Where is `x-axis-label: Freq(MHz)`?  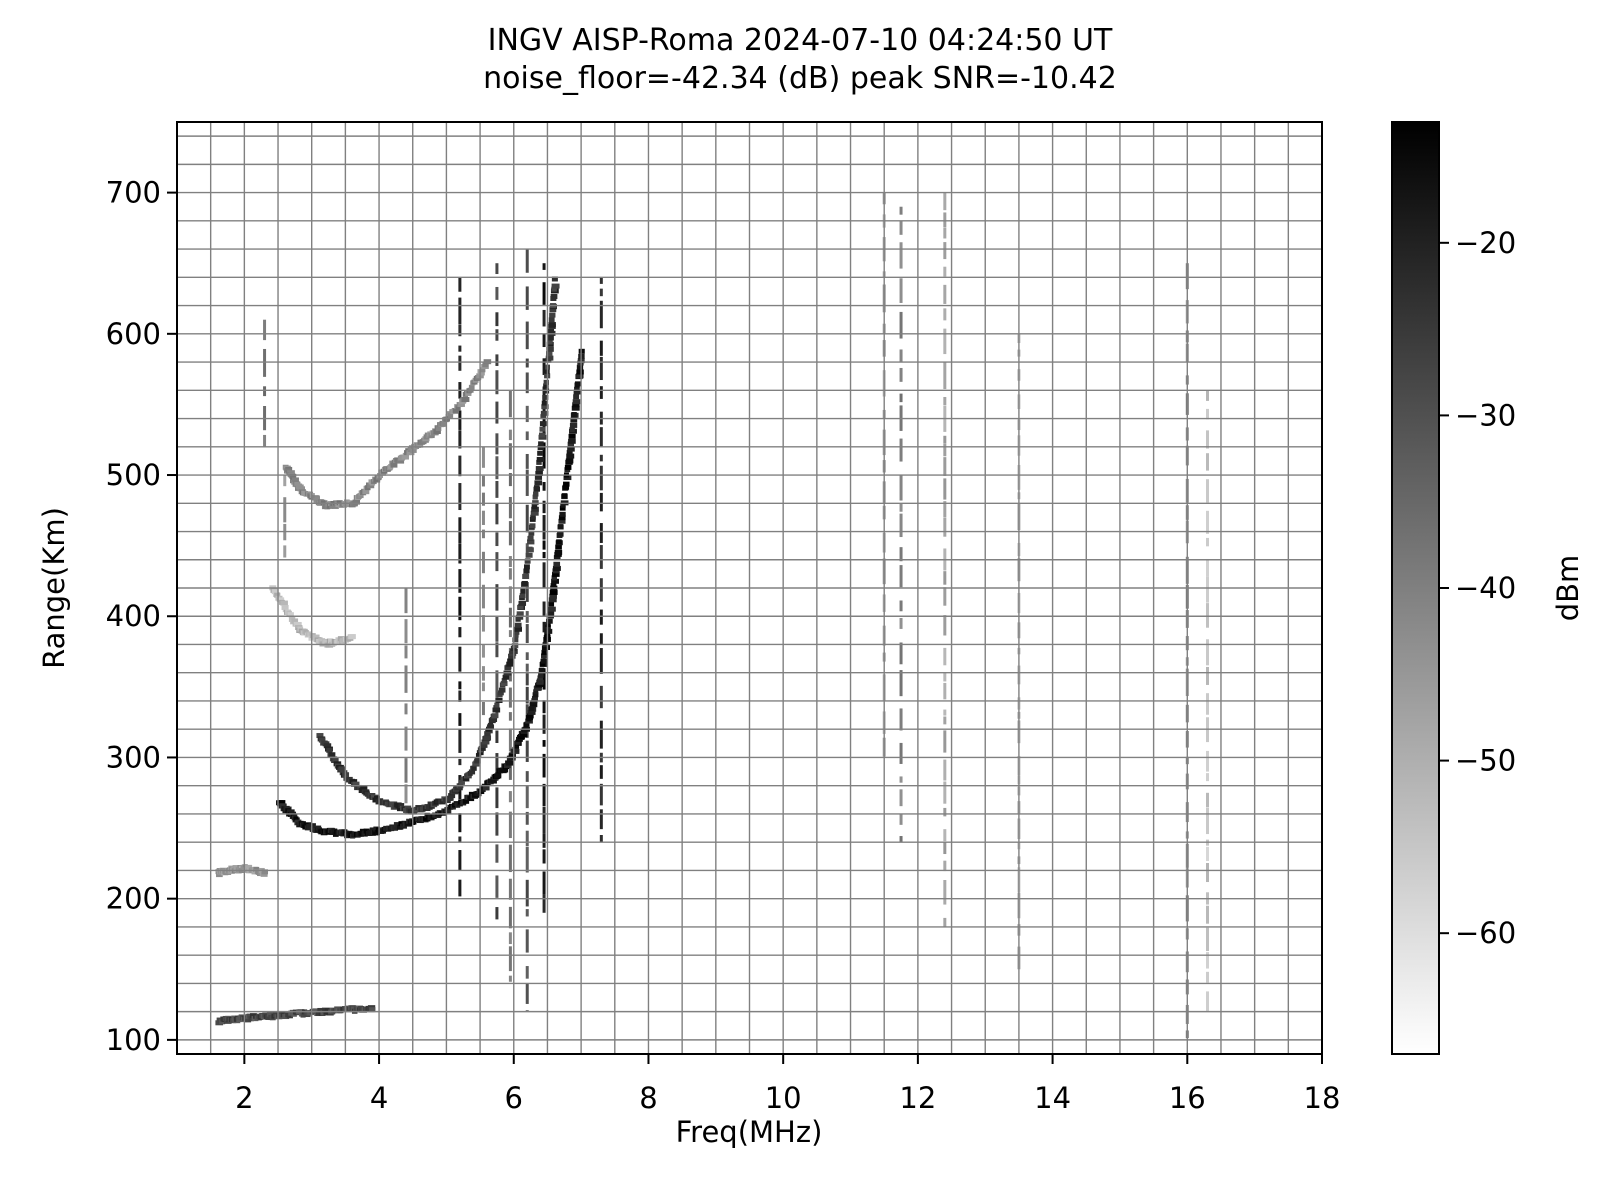 x-axis-label: Freq(MHz) is located at coordinates (749, 1132).